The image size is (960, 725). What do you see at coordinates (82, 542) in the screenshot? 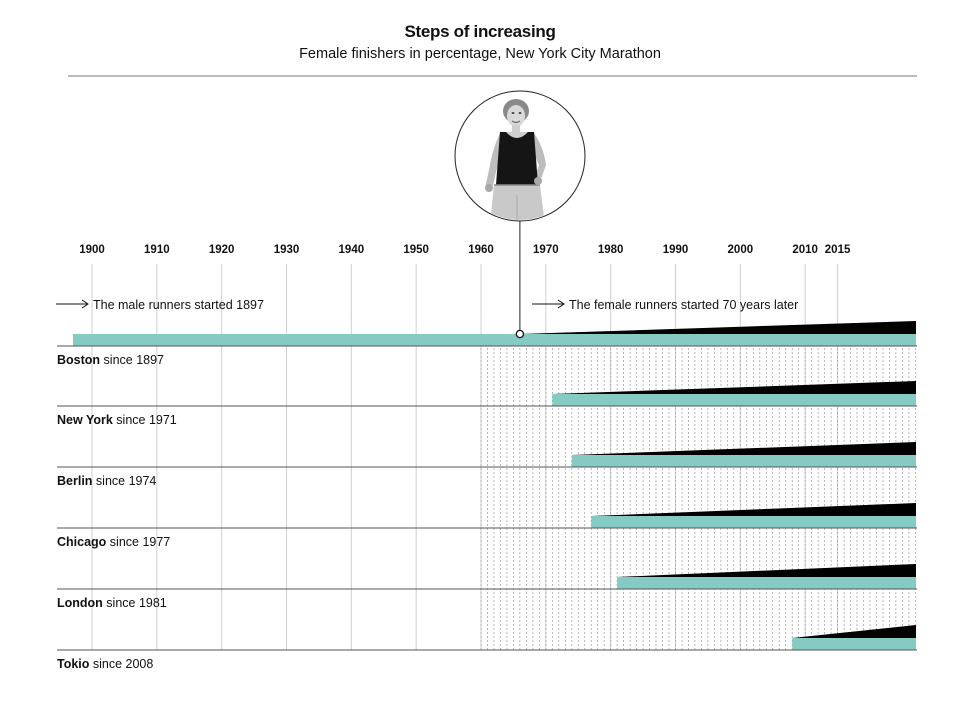
I see `row-city: Chicago` at bounding box center [82, 542].